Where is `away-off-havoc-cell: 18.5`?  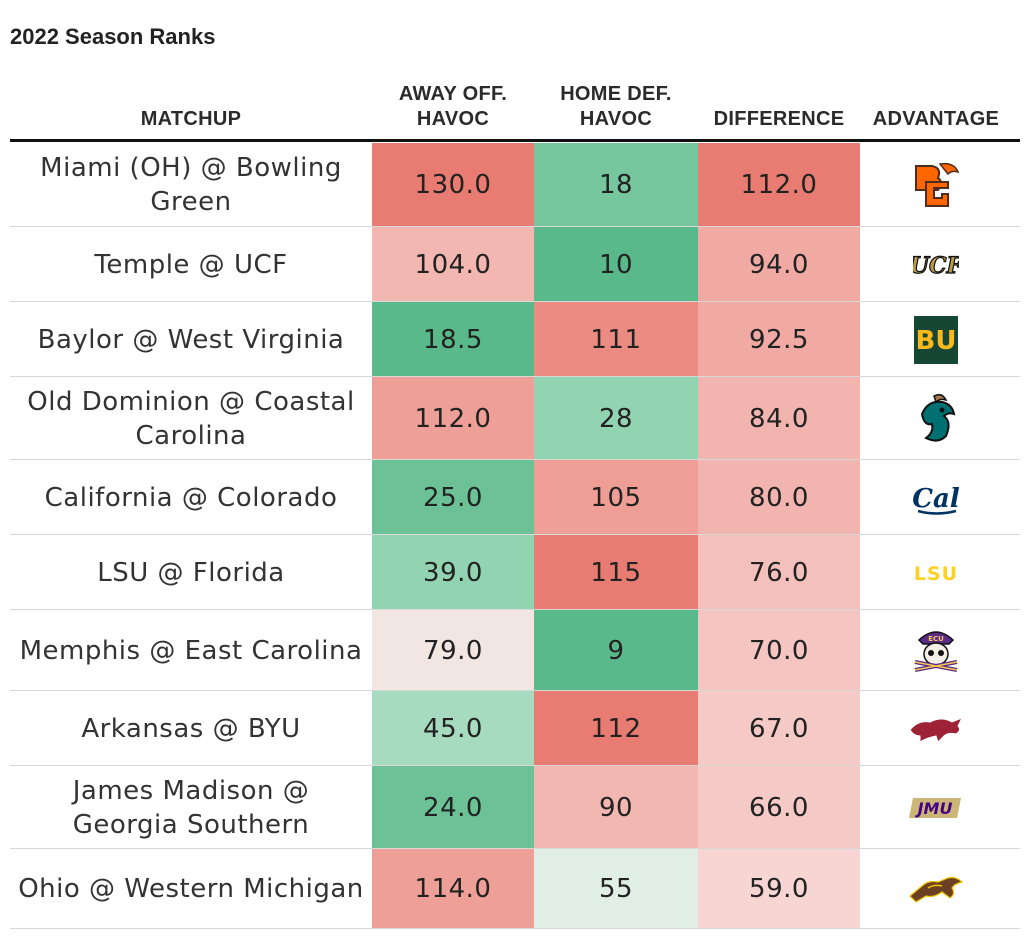 away-off-havoc-cell: 18.5 is located at coordinates (453, 339).